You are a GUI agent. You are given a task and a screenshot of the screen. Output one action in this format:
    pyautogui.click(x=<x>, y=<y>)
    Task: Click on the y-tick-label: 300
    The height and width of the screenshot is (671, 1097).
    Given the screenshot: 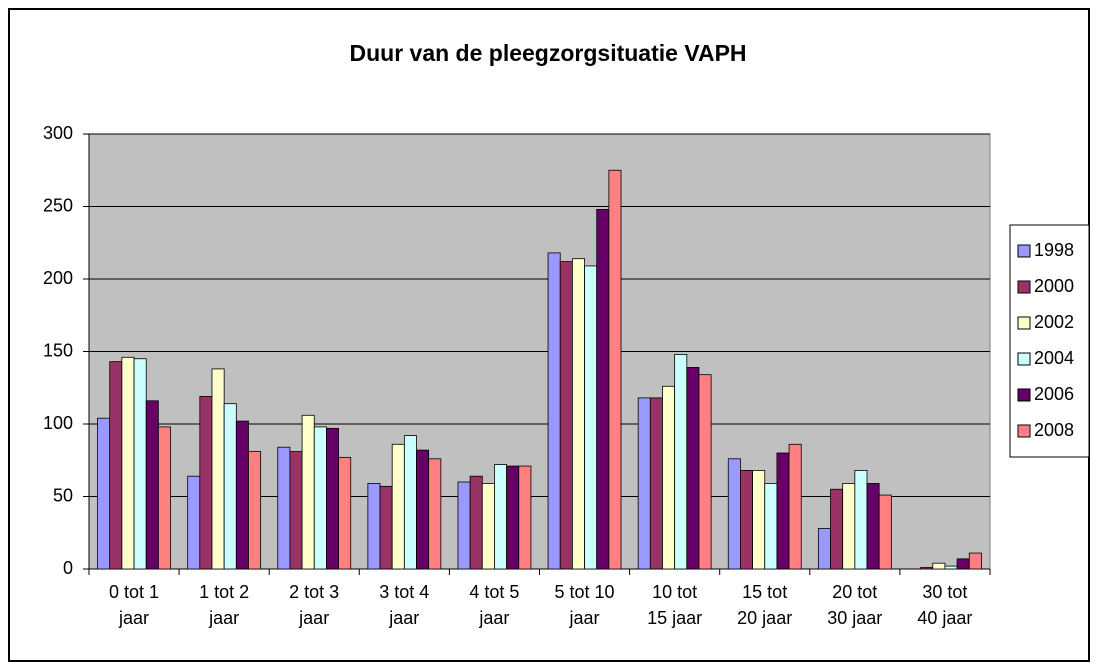 What is the action you would take?
    pyautogui.click(x=58, y=133)
    